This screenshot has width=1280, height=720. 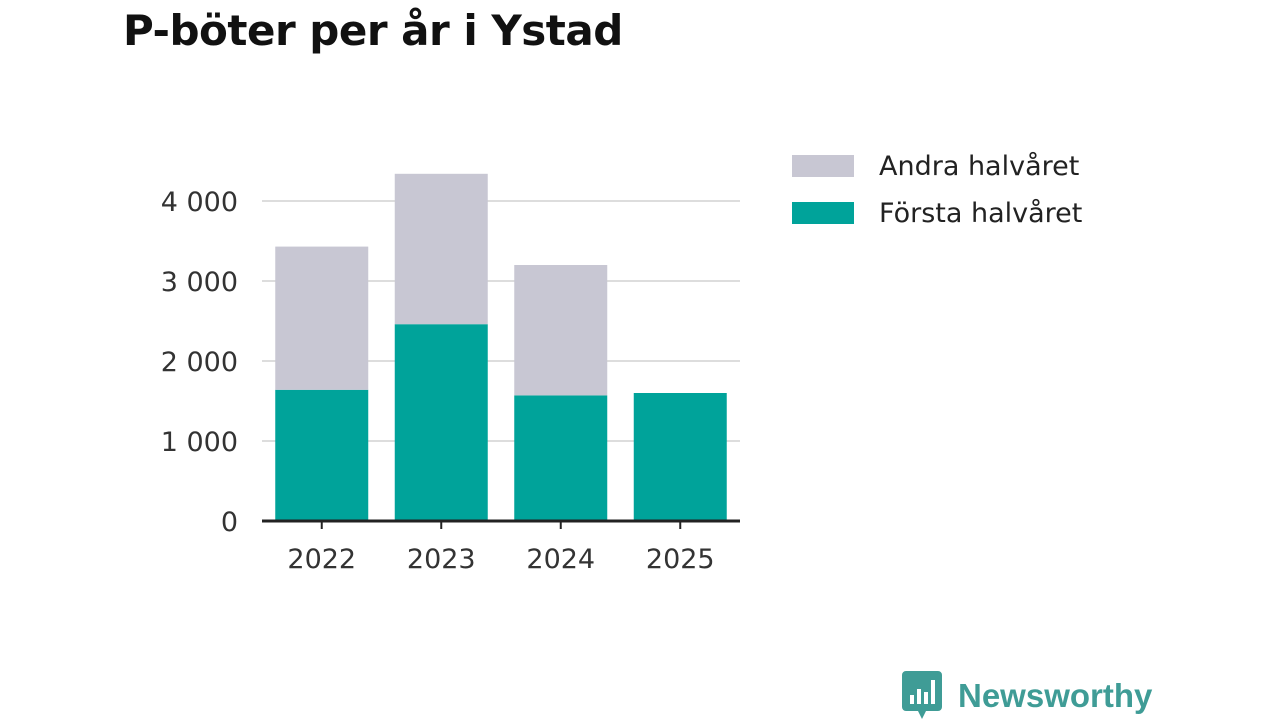 I want to click on x-tick-label: 2024, so click(x=560, y=559).